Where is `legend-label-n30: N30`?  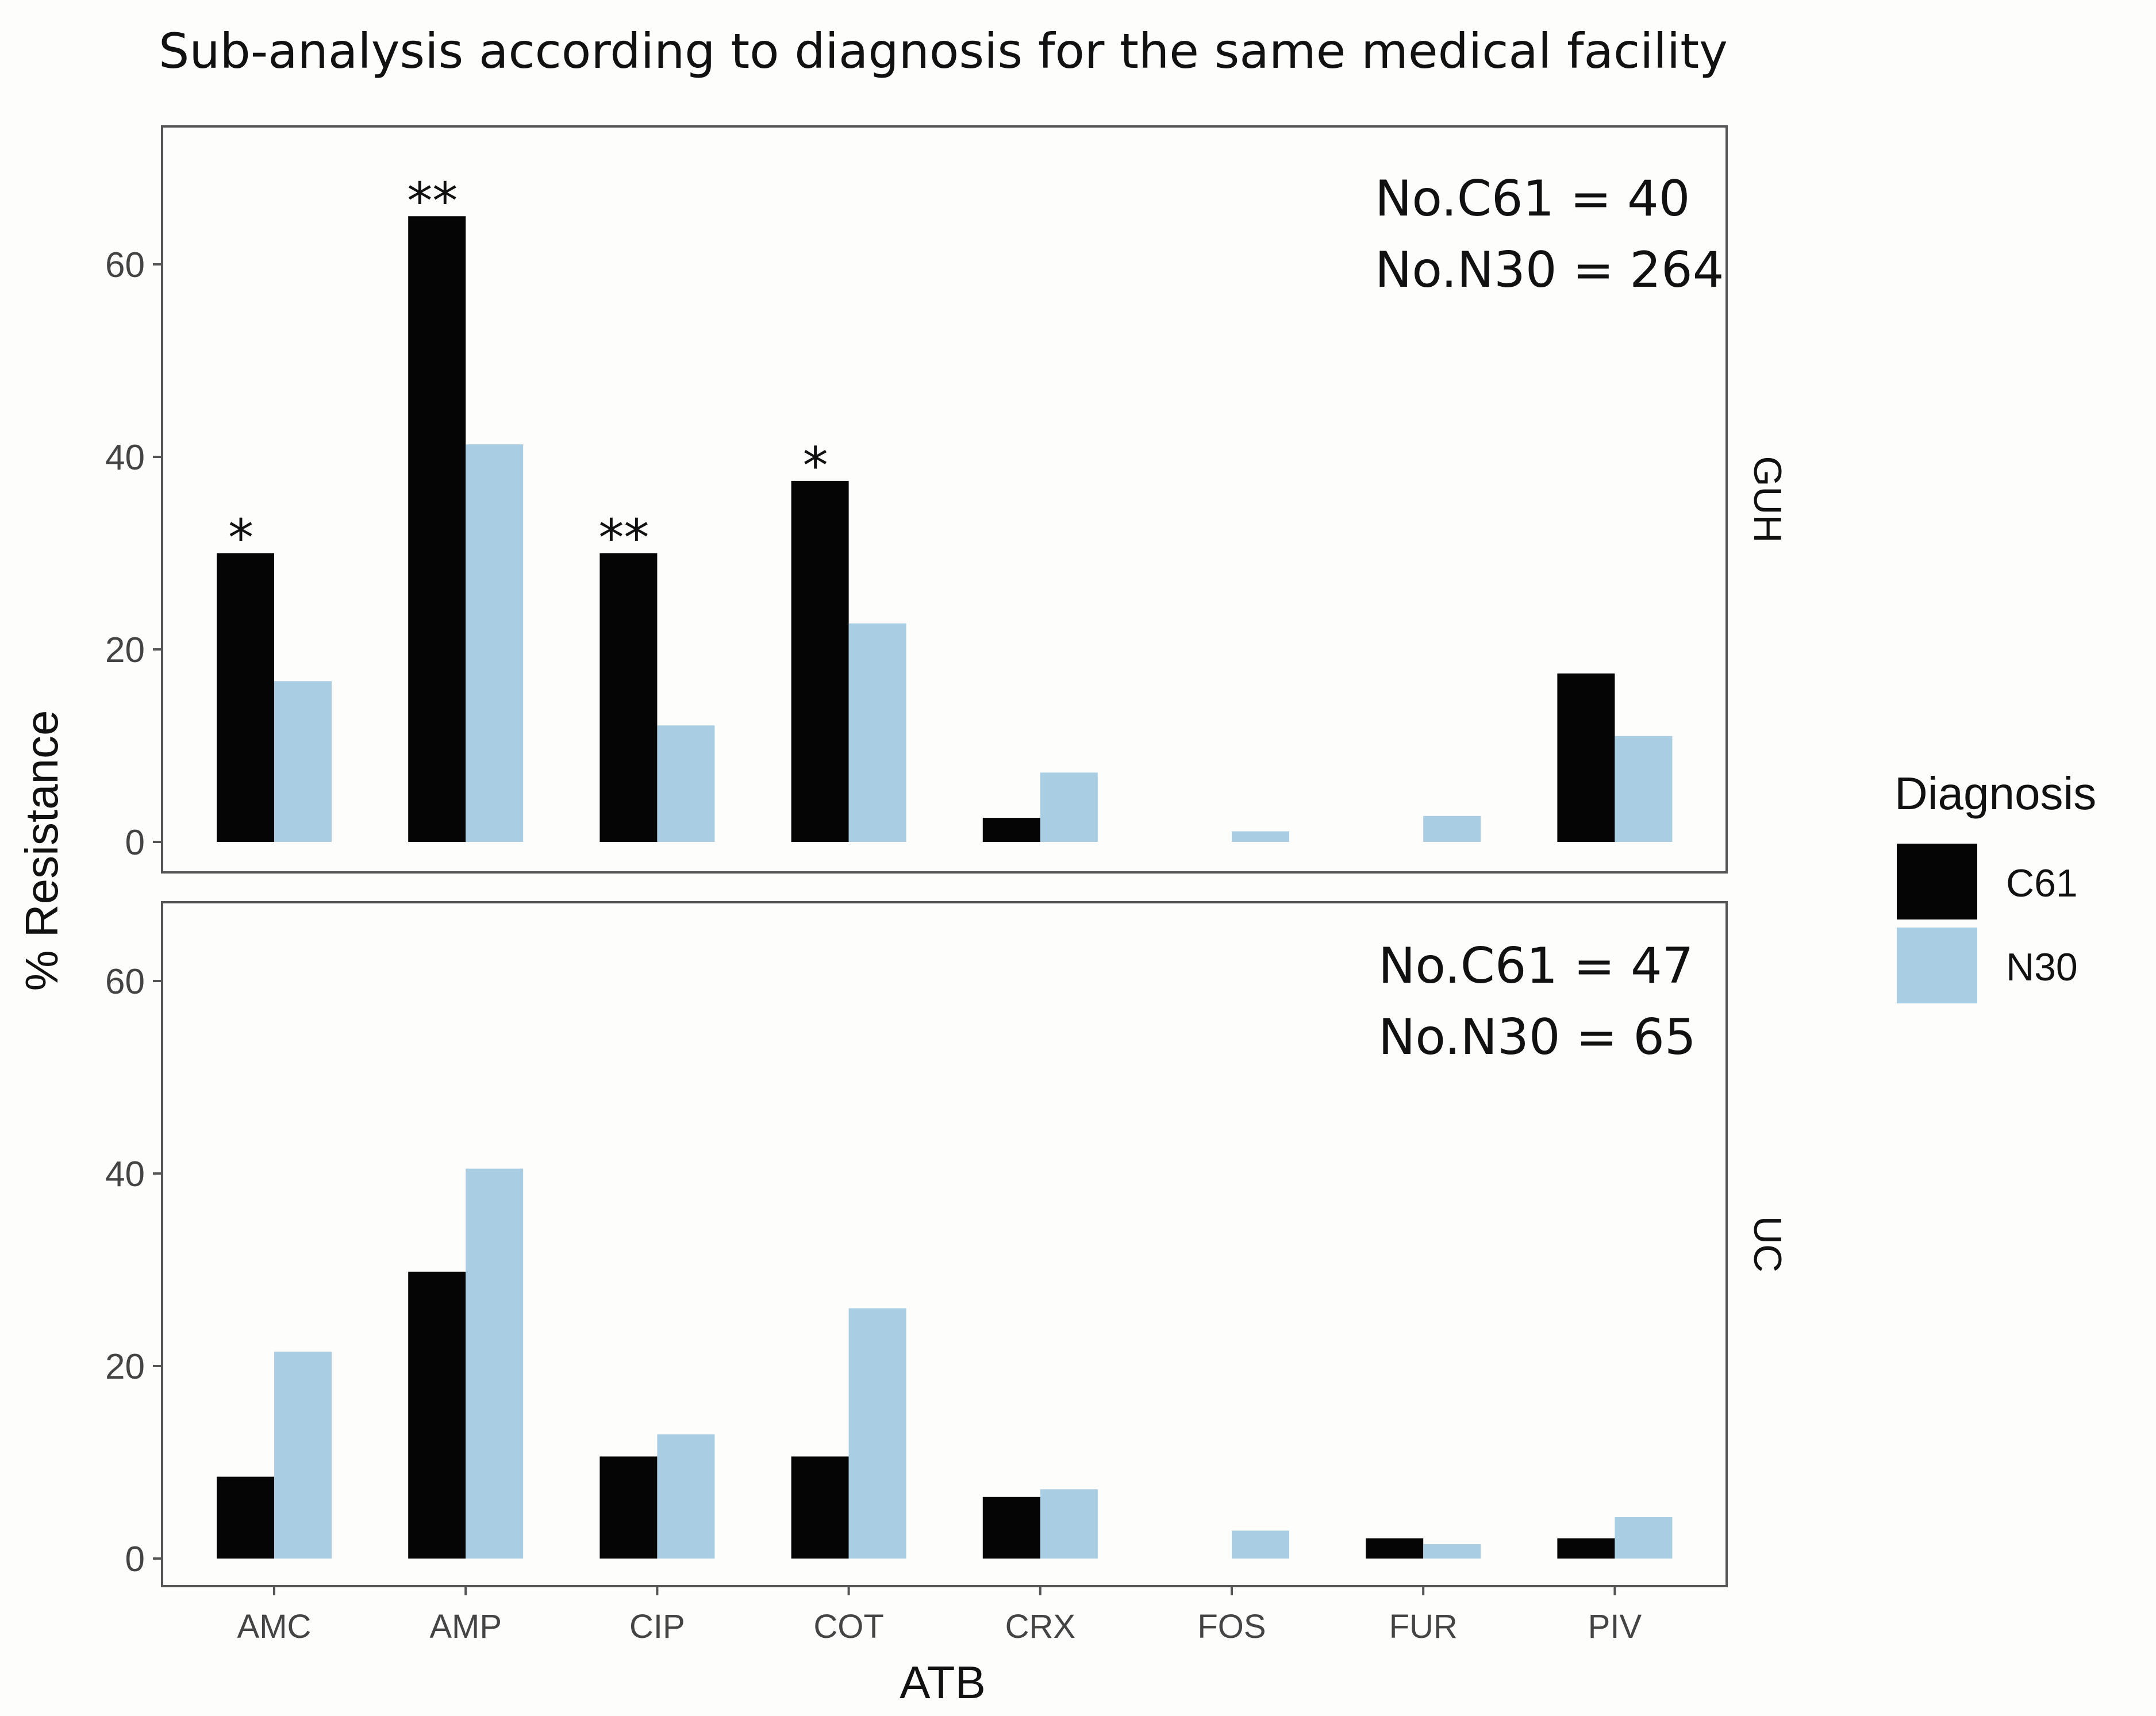
legend-label-n30: N30 is located at coordinates (2042, 967).